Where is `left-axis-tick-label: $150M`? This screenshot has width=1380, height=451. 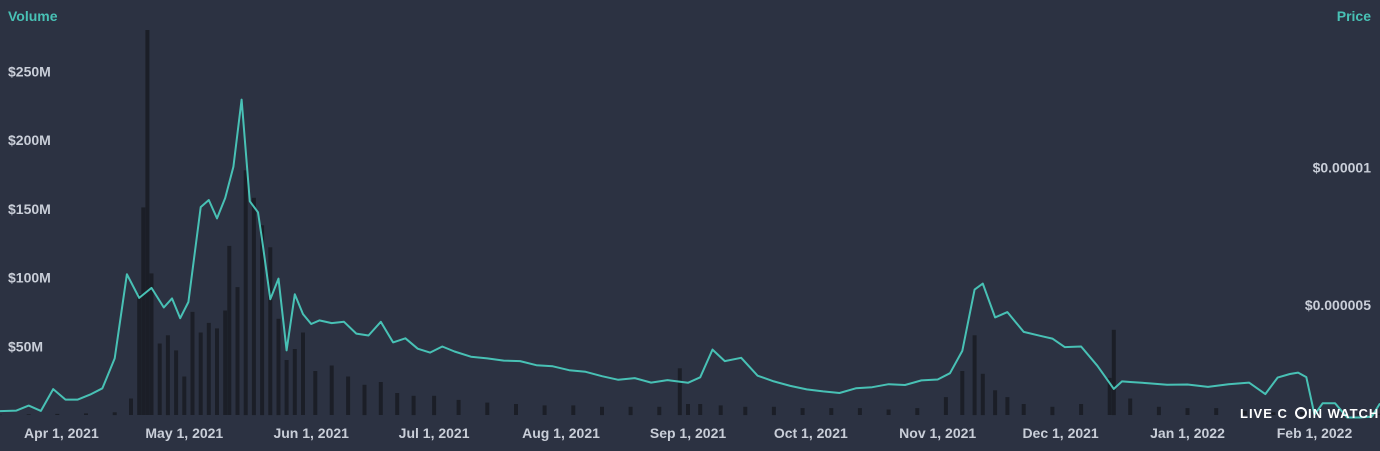 left-axis-tick-label: $150M is located at coordinates (29, 209).